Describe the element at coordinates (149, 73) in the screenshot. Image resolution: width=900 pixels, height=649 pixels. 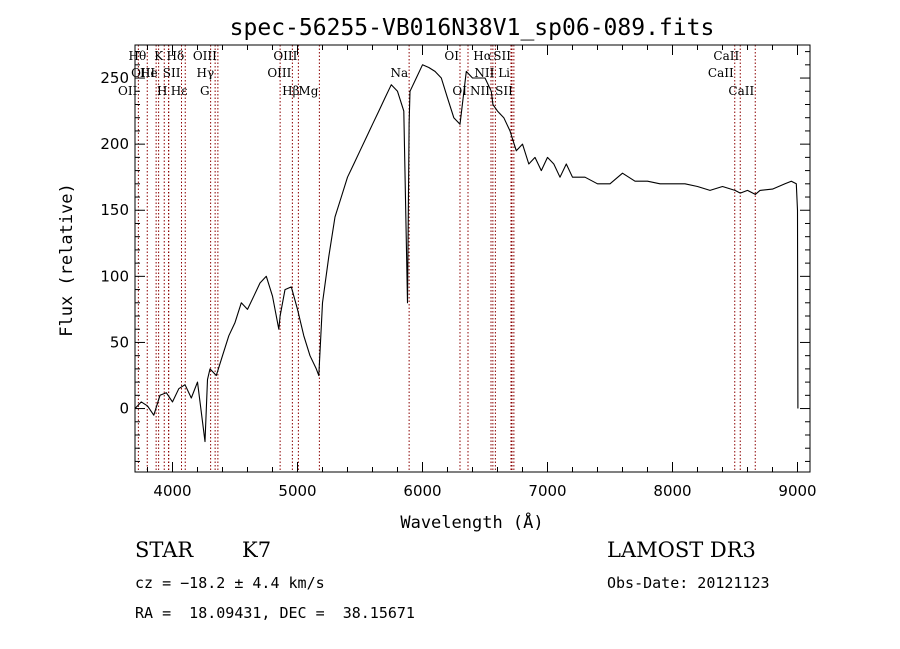
I see `marker-label: He` at that location.